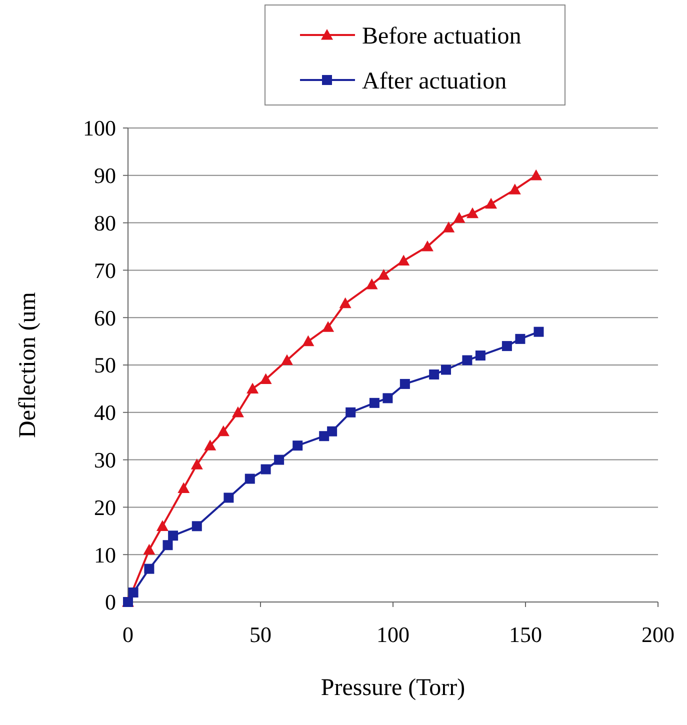 This screenshot has height=725, width=687. I want to click on y-tick-label: 30, so click(105, 460).